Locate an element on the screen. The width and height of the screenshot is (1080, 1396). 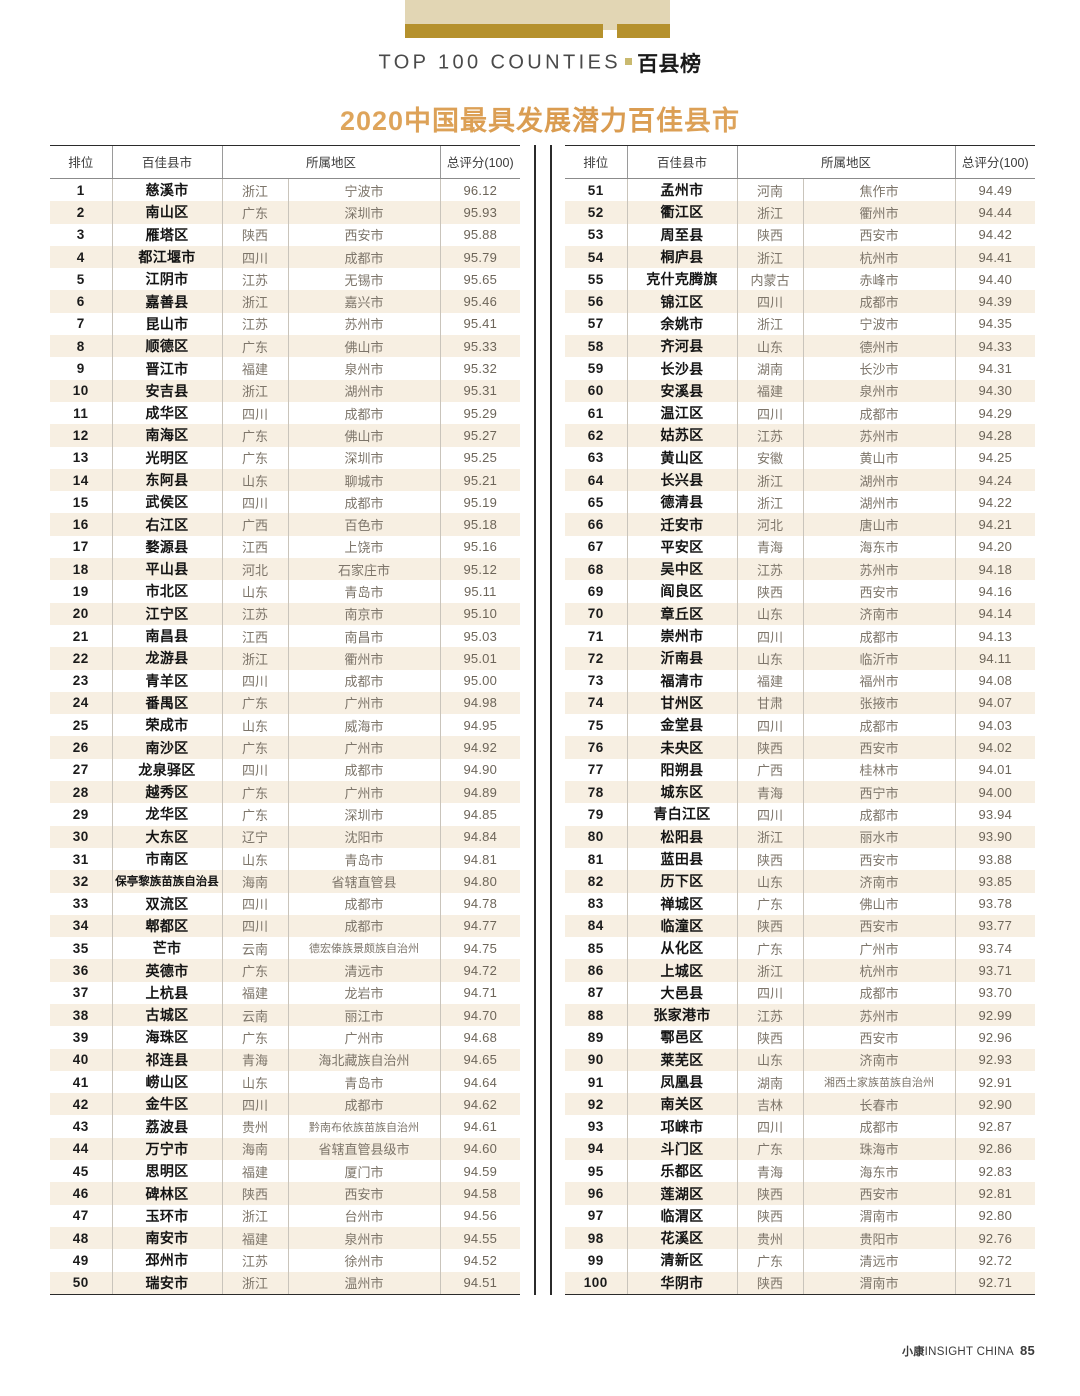
cell-rank: 88 is located at coordinates (596, 1015).